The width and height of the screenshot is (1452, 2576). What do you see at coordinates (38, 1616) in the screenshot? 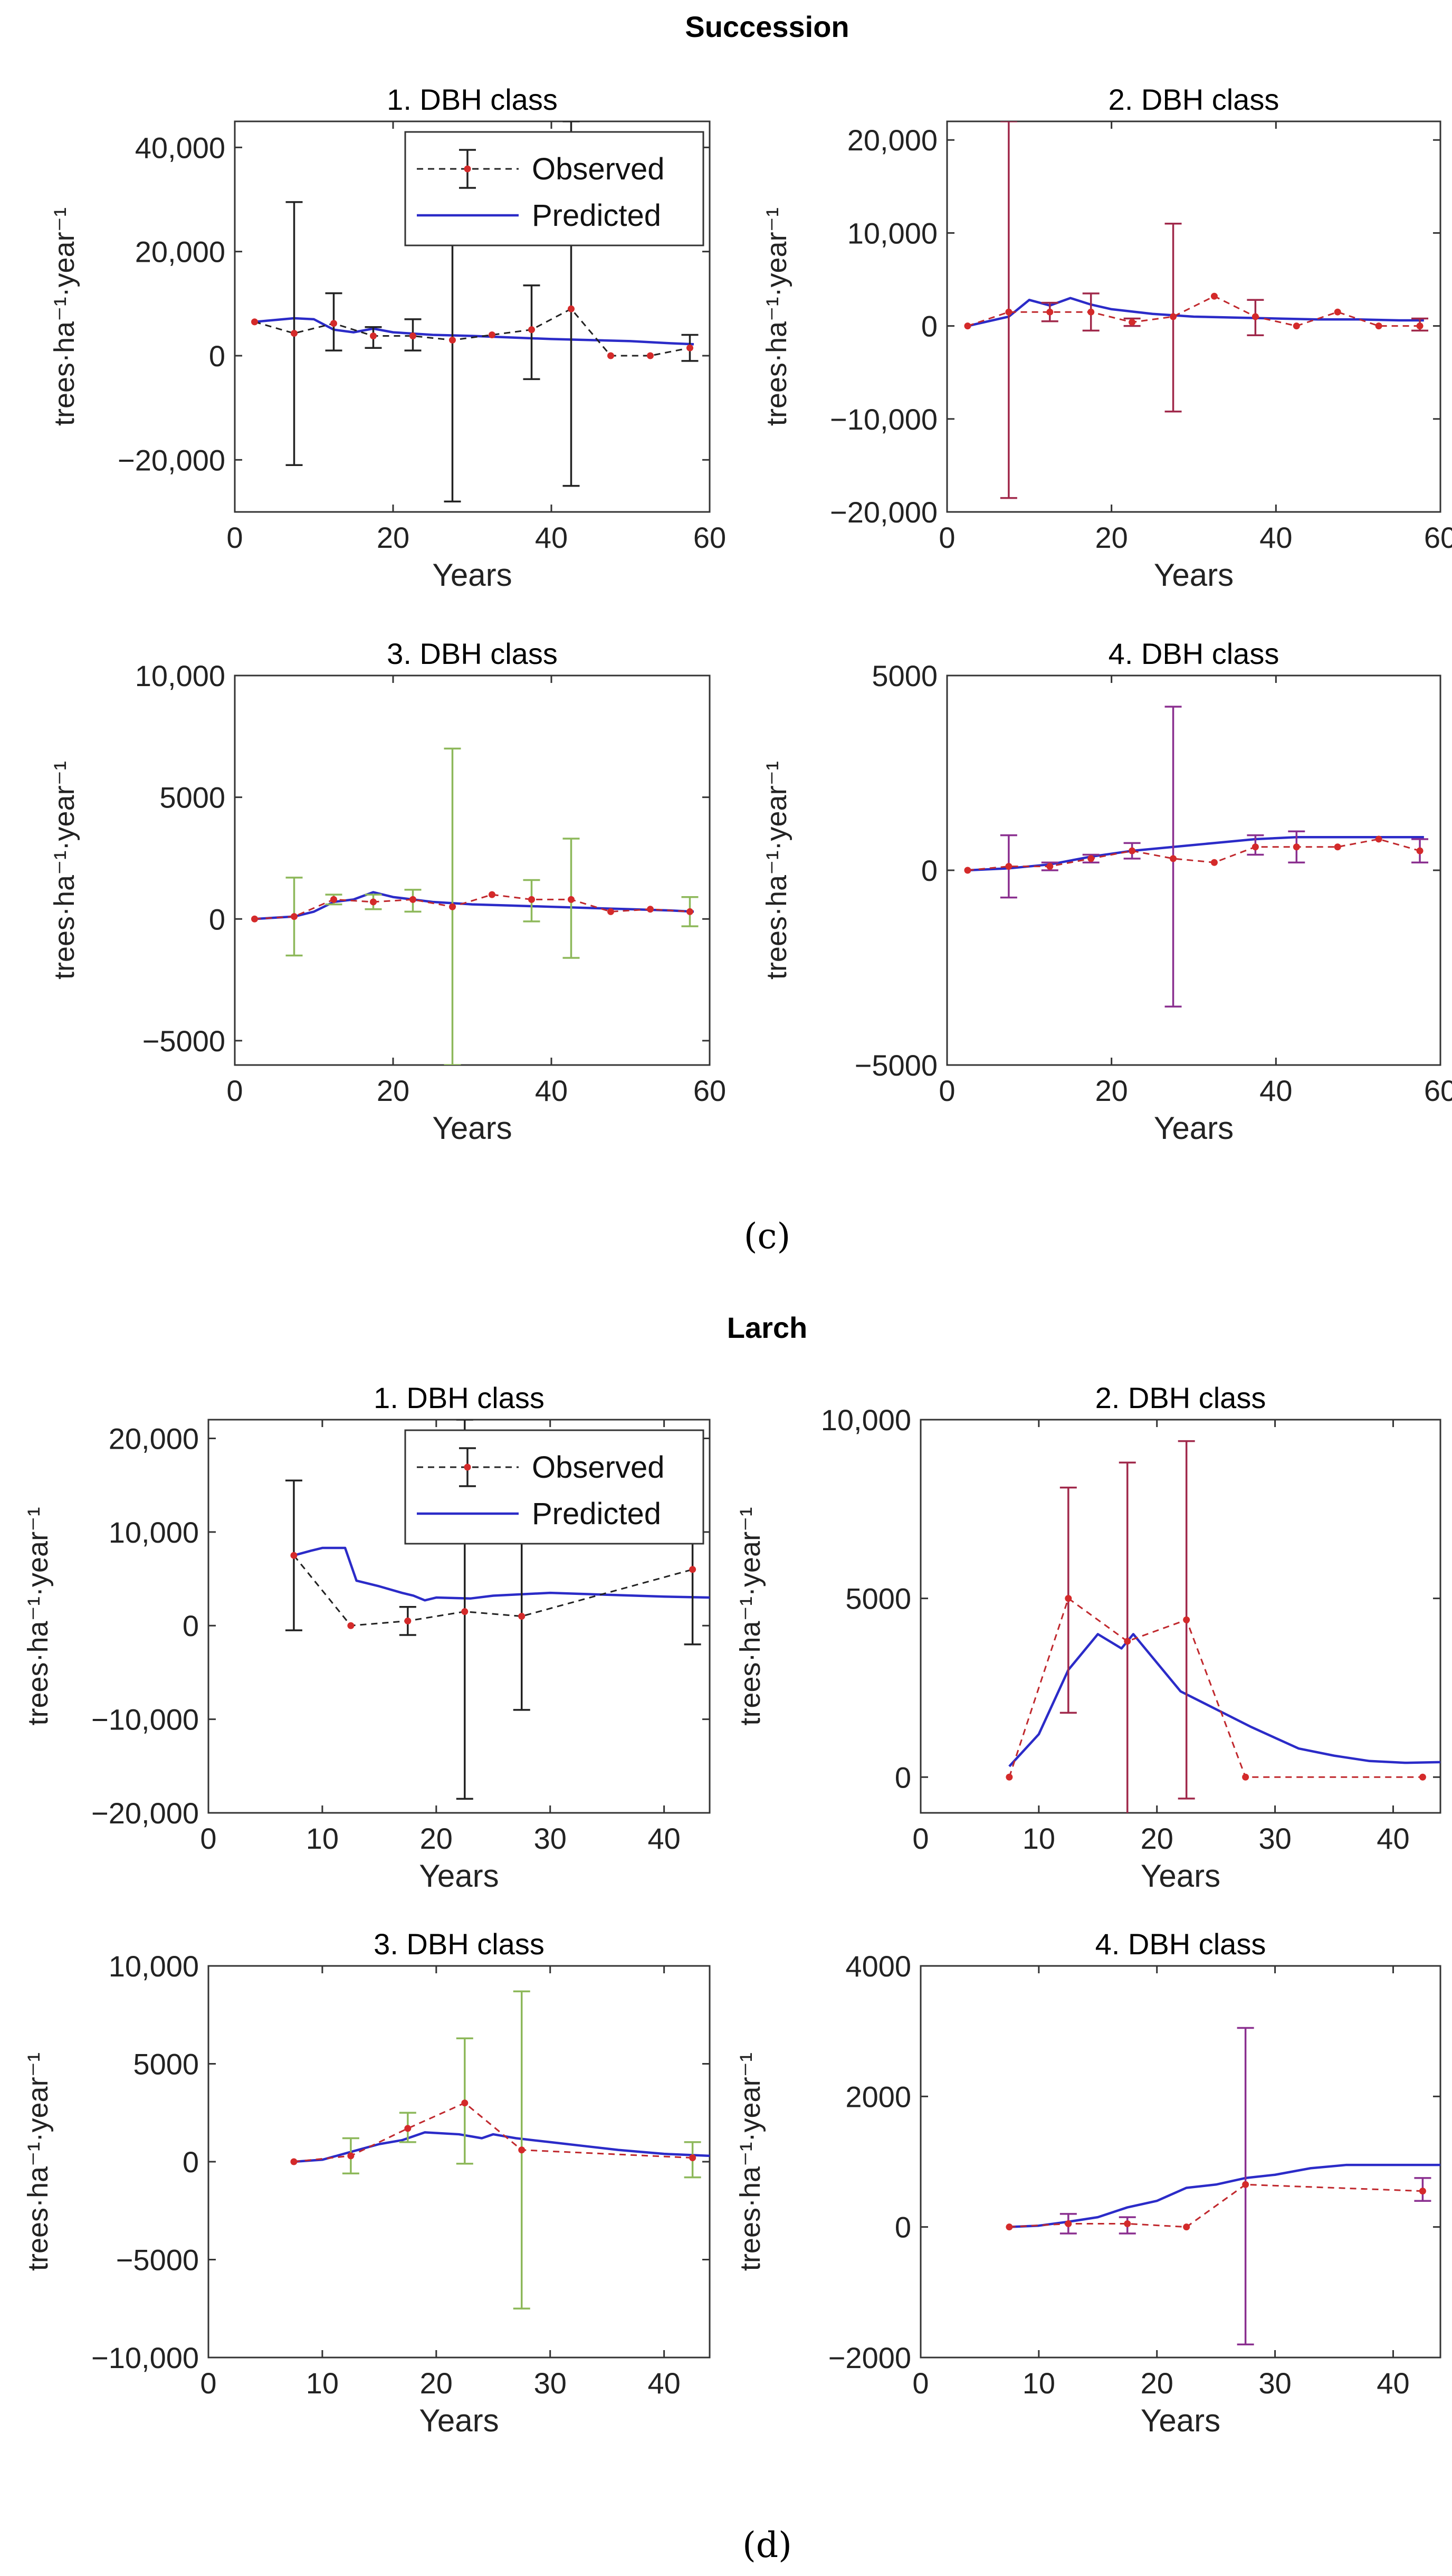
I see `larch-chart-1-ylabel: trees·ha⁻¹·year⁻¹` at bounding box center [38, 1616].